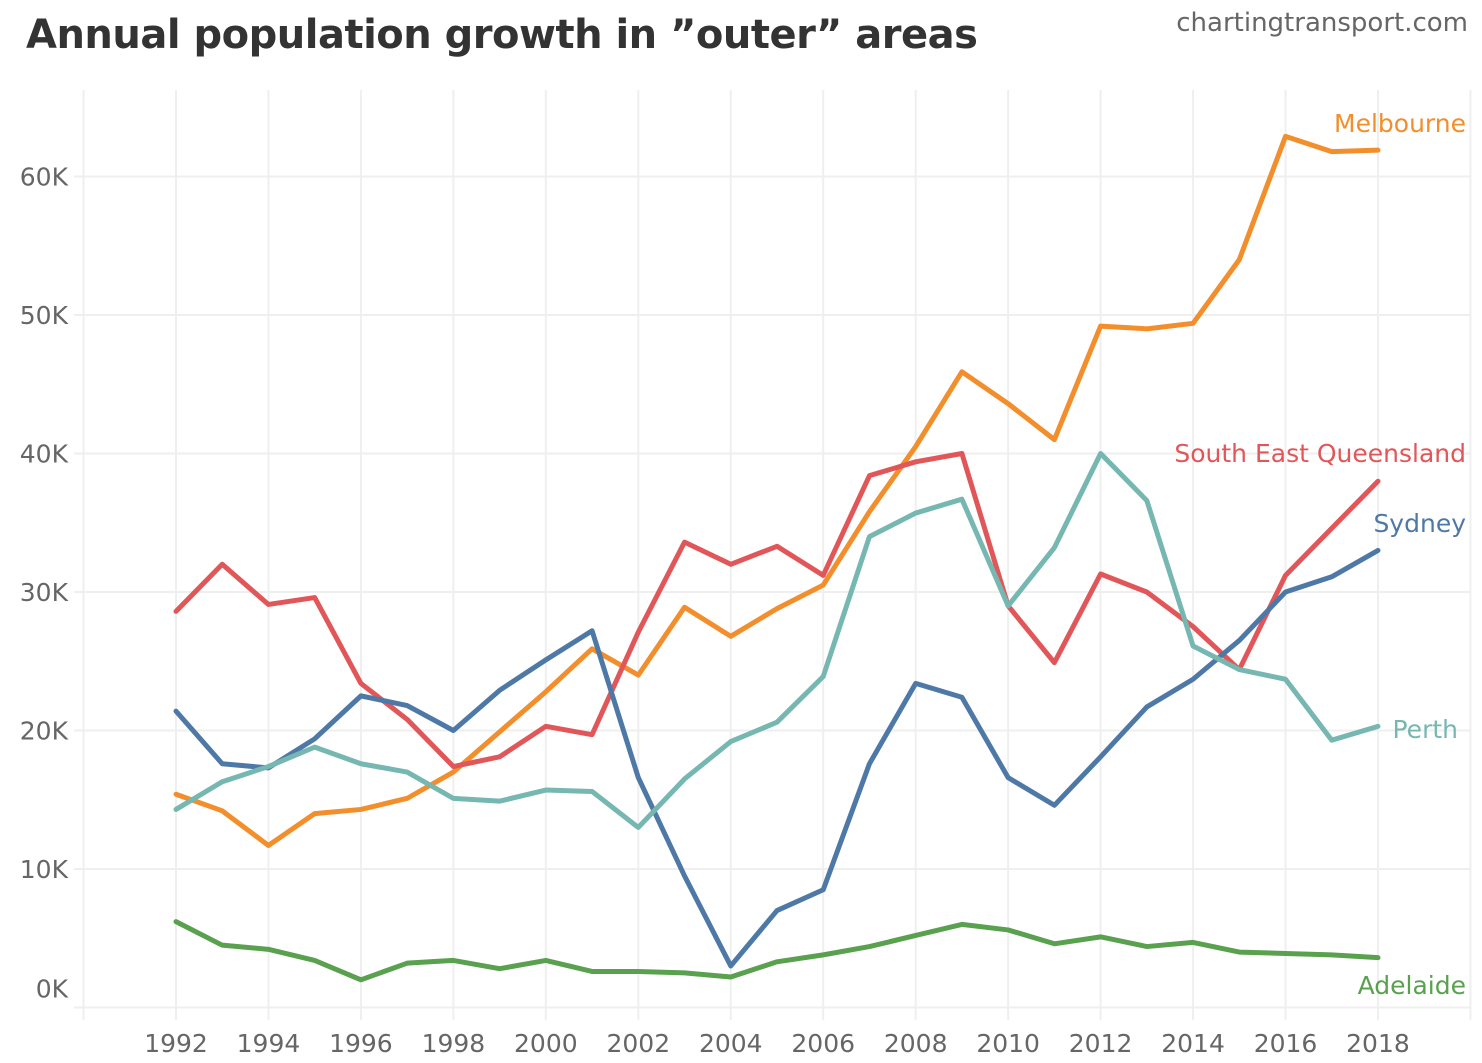 Image resolution: width=1482 pixels, height=1063 pixels. What do you see at coordinates (176, 1043) in the screenshot?
I see `x-tick-label: 1992` at bounding box center [176, 1043].